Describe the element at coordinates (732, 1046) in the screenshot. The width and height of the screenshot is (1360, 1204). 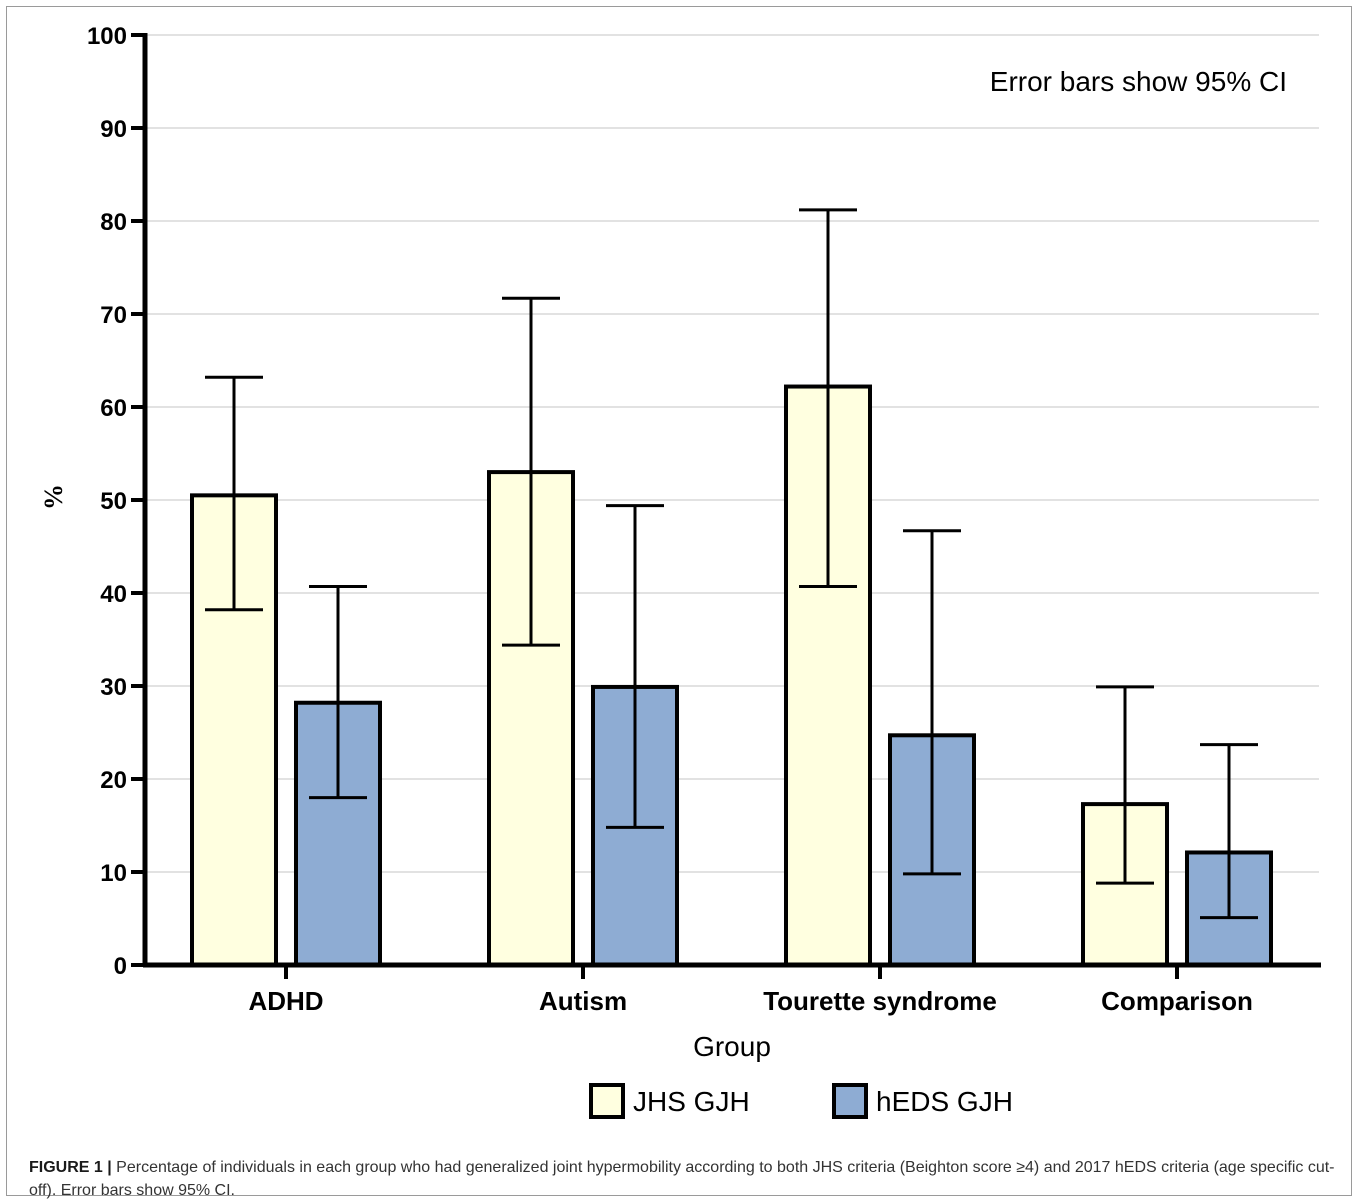
I see `x-axis-title: Group` at that location.